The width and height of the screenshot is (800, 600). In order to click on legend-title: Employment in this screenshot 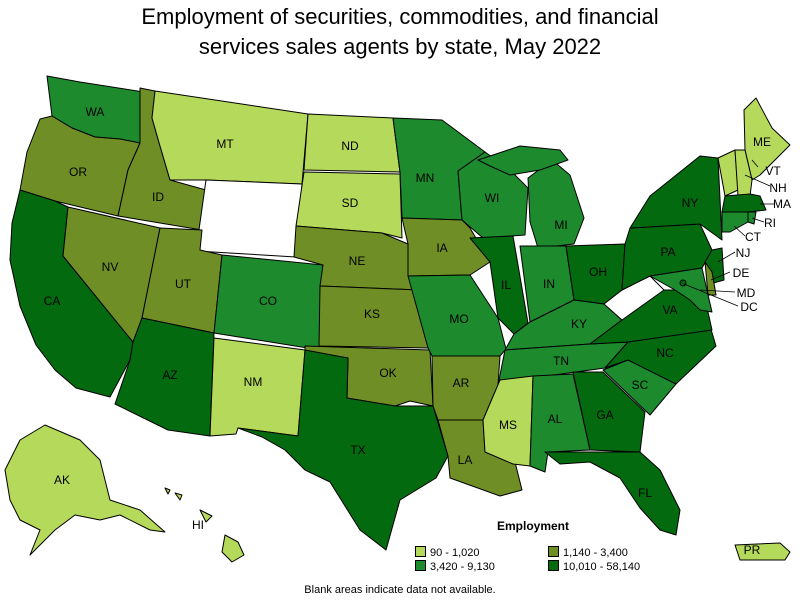, I will do `click(533, 526)`.